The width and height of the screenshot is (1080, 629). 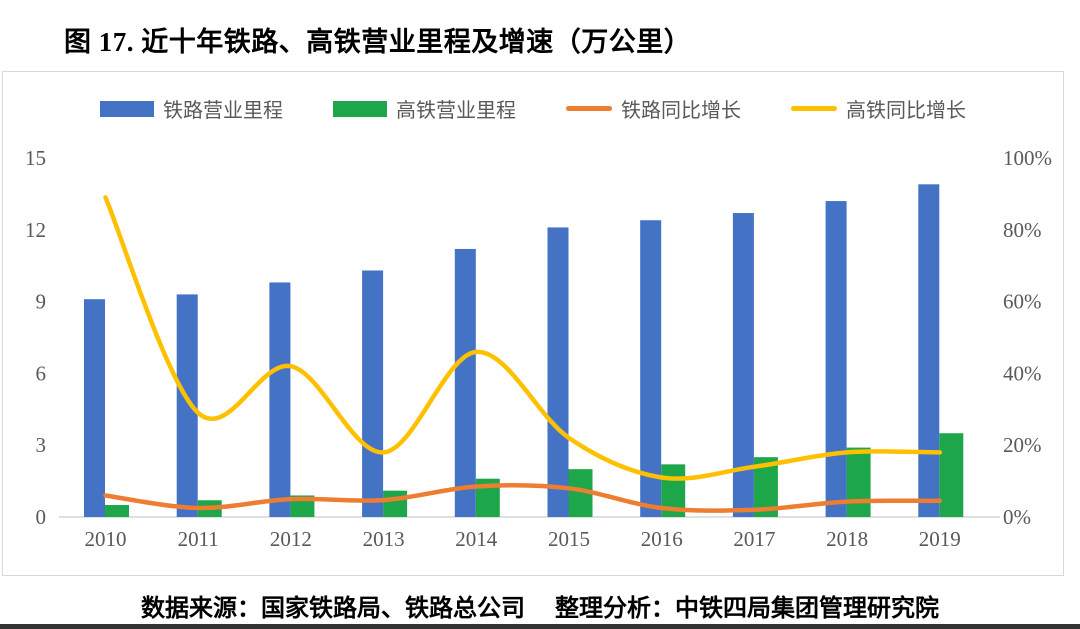 What do you see at coordinates (41, 302) in the screenshot?
I see `svg-text: 9` at bounding box center [41, 302].